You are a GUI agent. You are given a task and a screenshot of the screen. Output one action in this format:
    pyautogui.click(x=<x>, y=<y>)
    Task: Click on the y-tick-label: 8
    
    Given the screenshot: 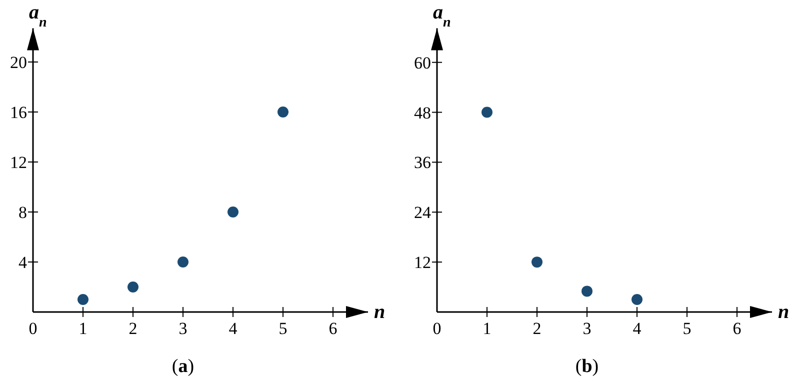 What is the action you would take?
    pyautogui.click(x=22, y=212)
    